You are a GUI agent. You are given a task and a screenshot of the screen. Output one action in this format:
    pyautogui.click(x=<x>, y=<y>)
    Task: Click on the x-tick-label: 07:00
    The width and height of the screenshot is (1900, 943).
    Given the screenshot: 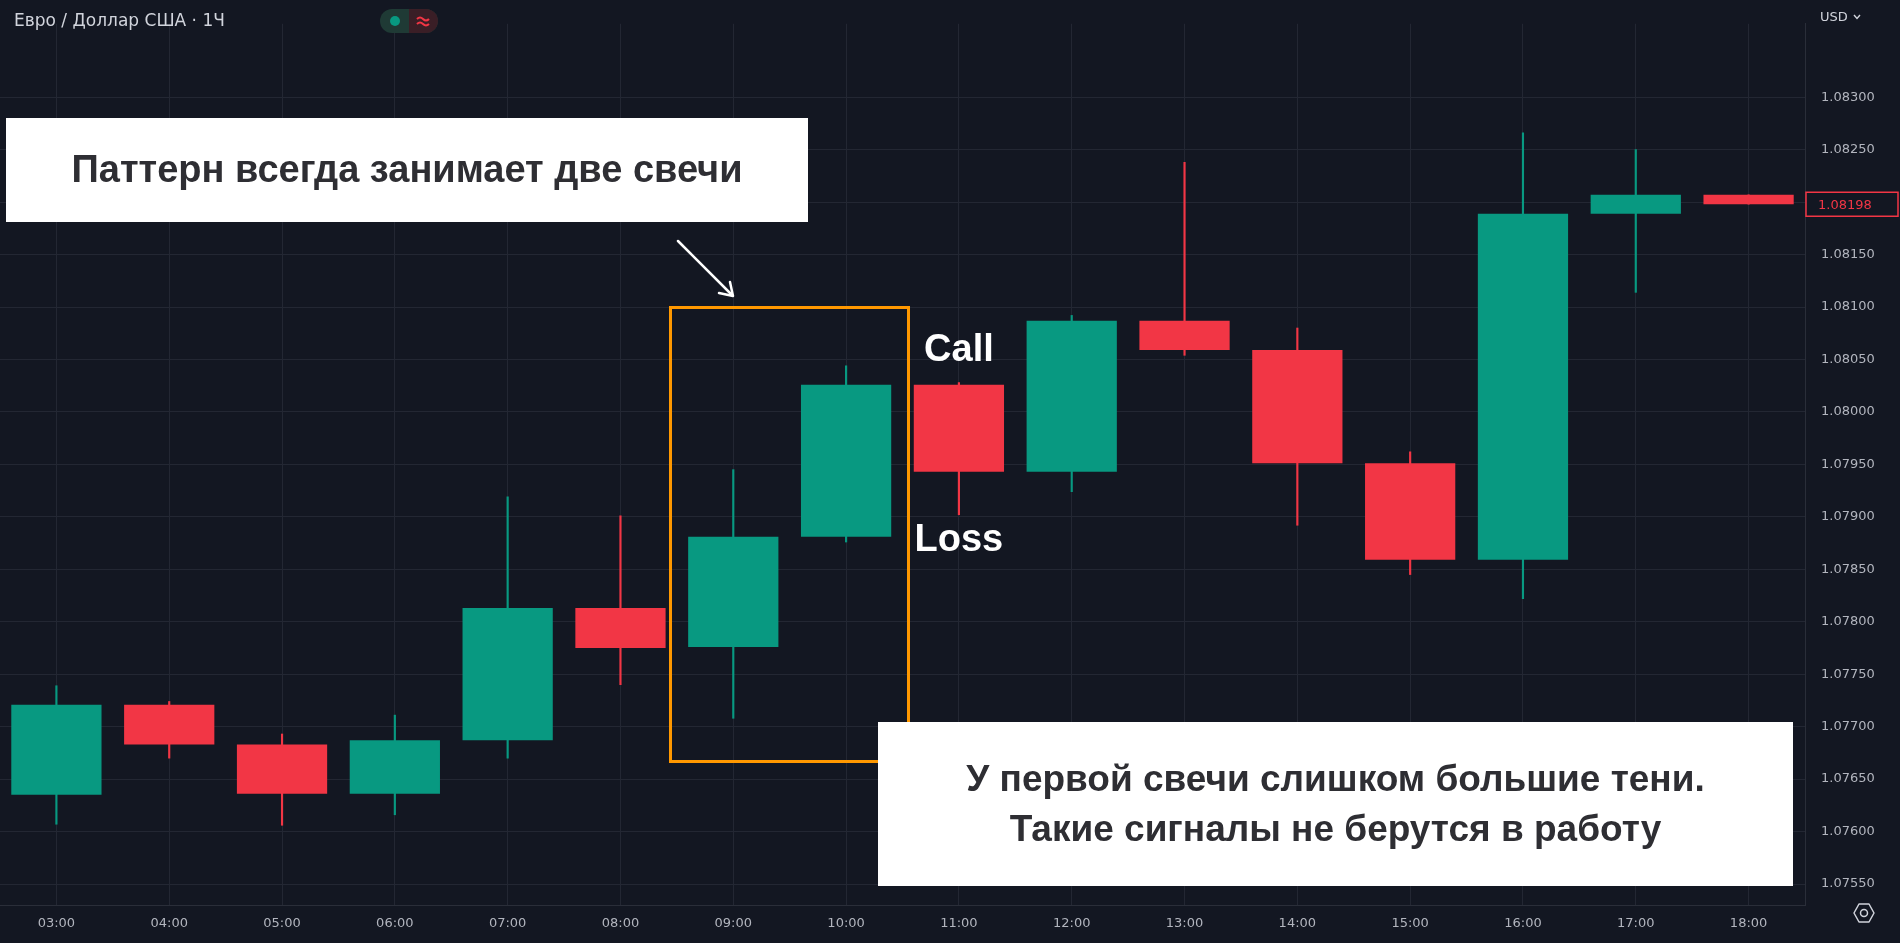 What is the action you would take?
    pyautogui.click(x=507, y=923)
    